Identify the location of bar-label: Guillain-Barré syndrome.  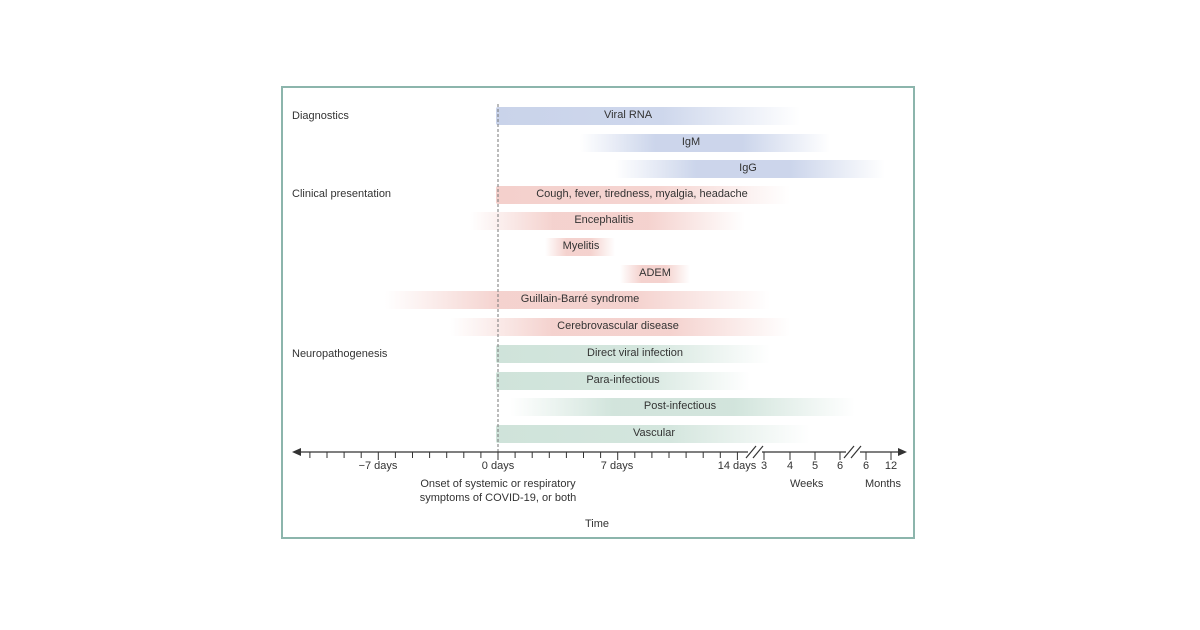
(580, 299).